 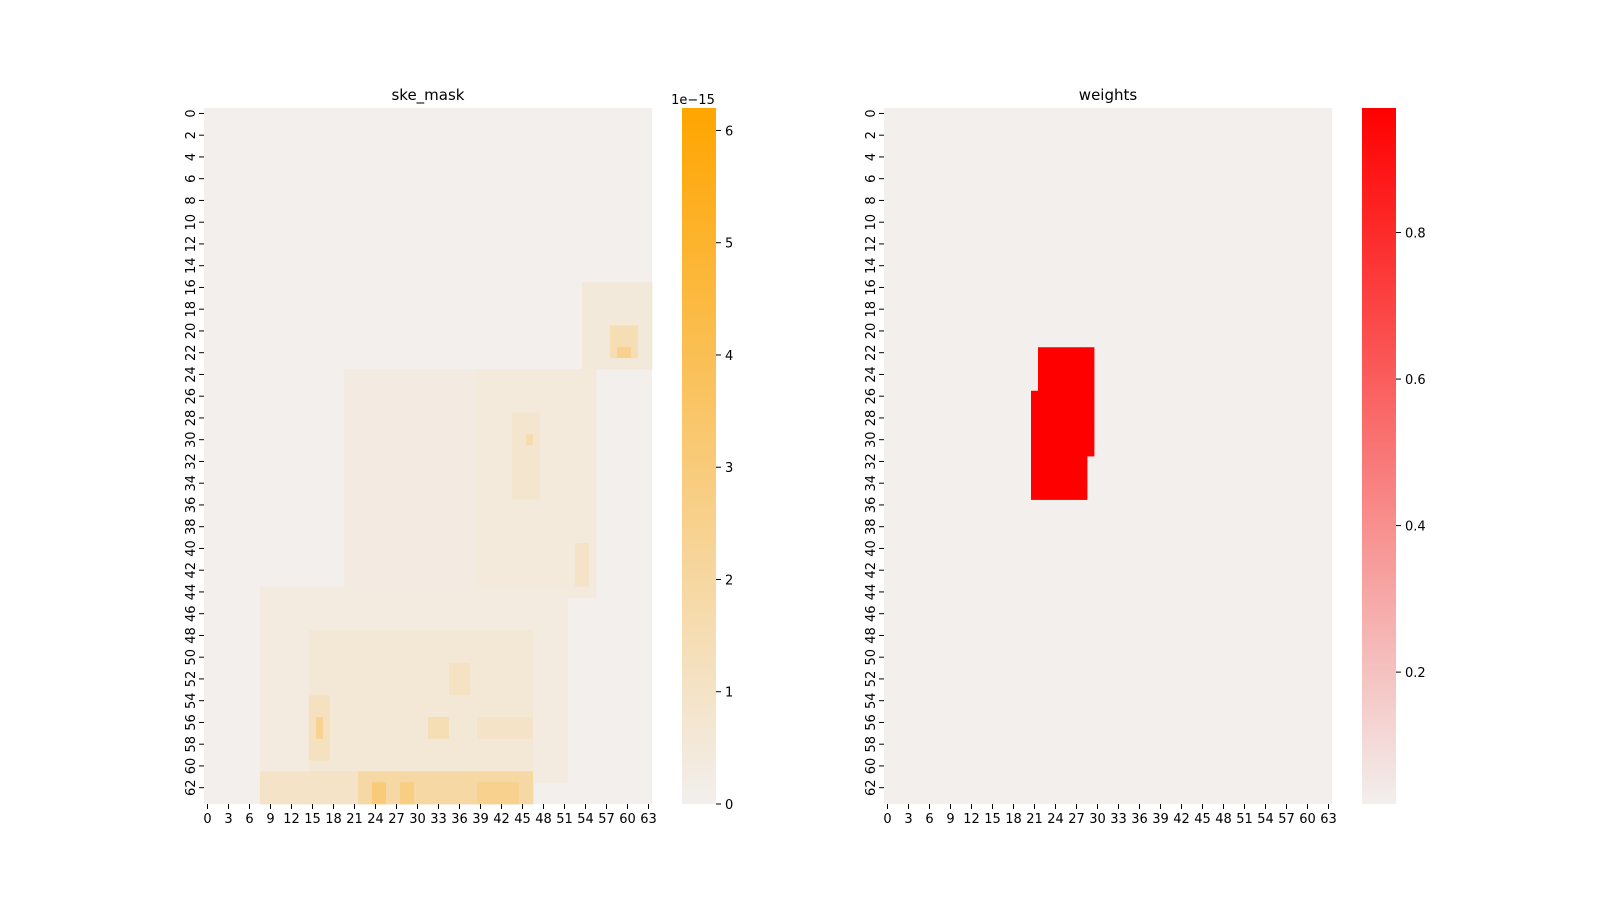 What do you see at coordinates (871, 483) in the screenshot?
I see `y-tick-label: 34` at bounding box center [871, 483].